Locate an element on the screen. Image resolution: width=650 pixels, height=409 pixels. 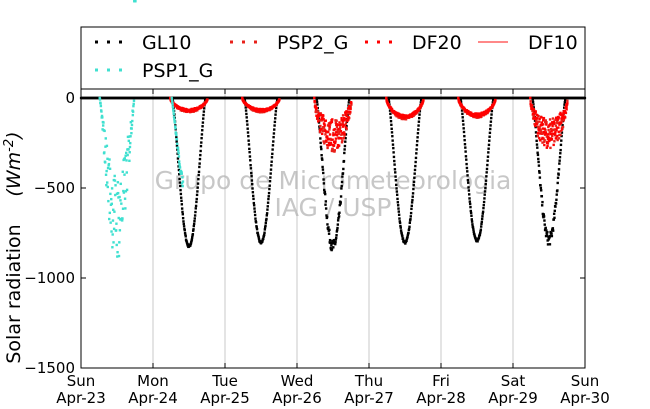
x-tick-label-day: Sun is located at coordinates (81, 381).